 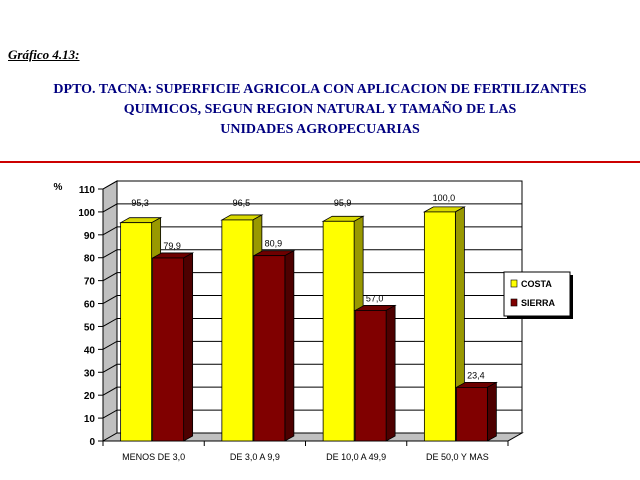 I want to click on y-tick-label: 10, so click(x=90, y=419).